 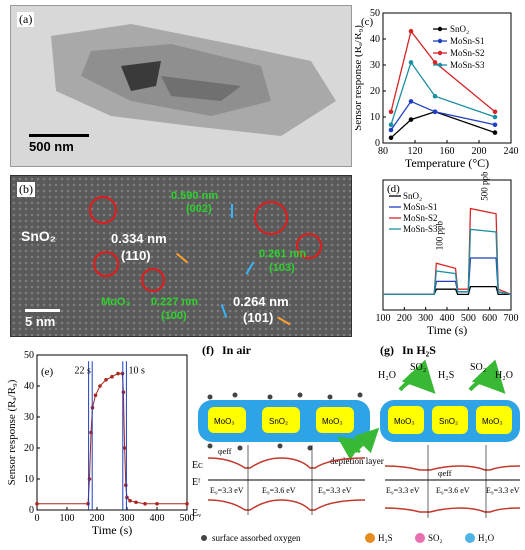 What do you see at coordinates (278, 421) in the screenshot?
I see `block-sno2: SnO₂` at bounding box center [278, 421].